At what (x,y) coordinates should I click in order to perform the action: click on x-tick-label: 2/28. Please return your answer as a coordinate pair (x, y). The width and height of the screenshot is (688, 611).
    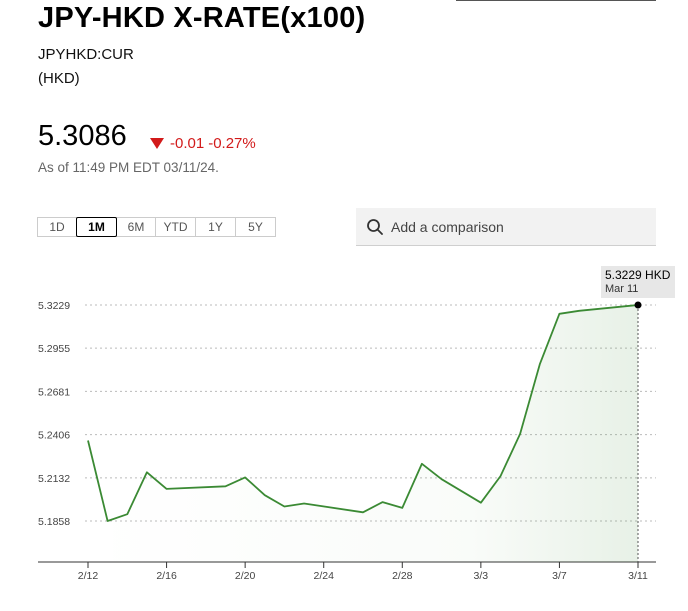
    Looking at the image, I should click on (402, 576).